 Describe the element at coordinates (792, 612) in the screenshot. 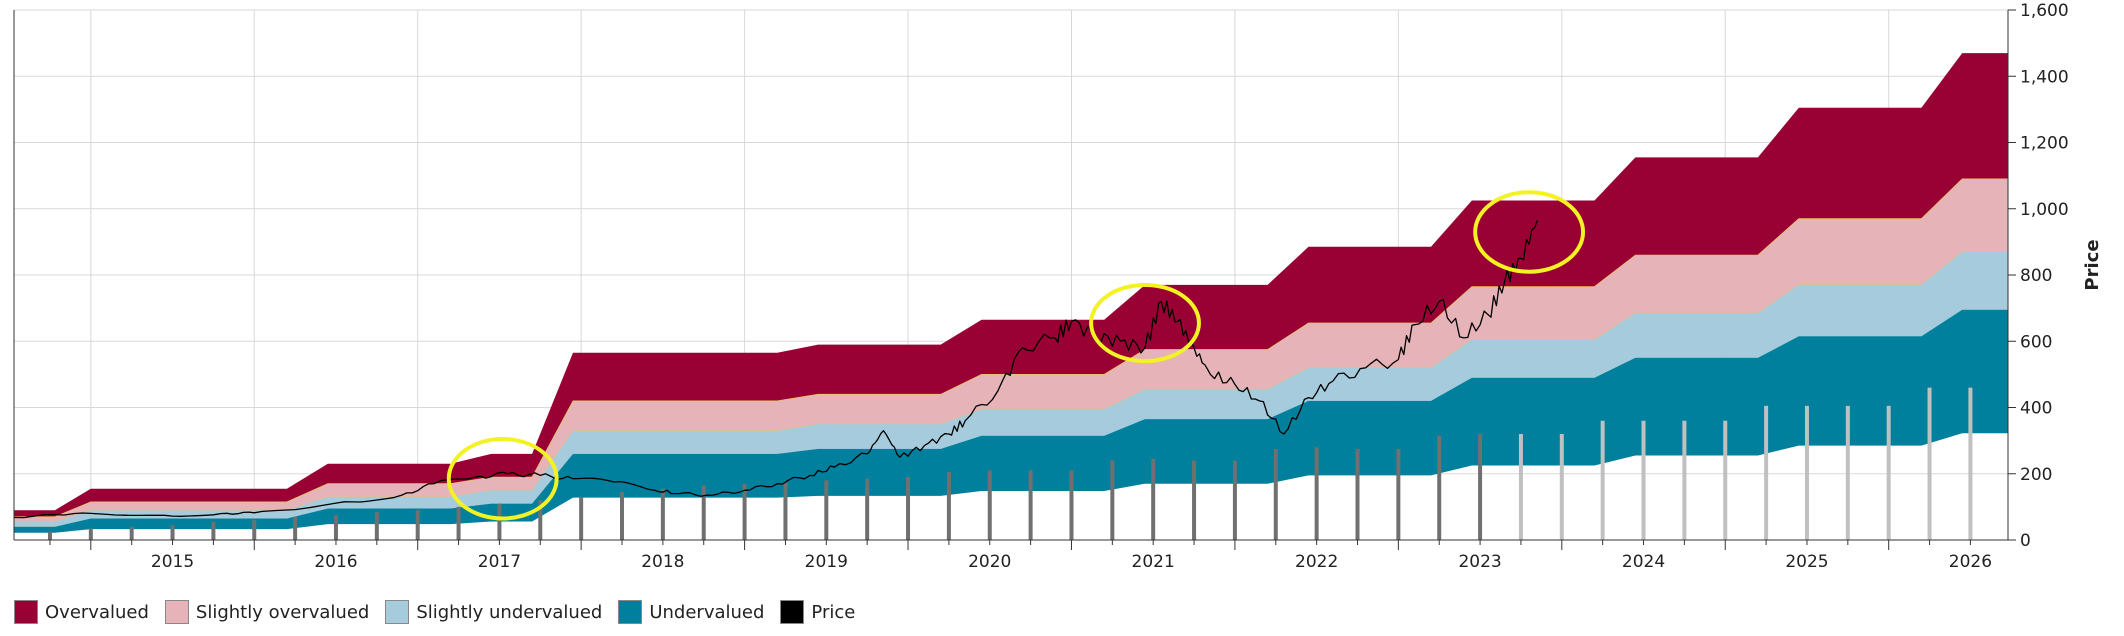

I see `legend-swatch-price` at that location.